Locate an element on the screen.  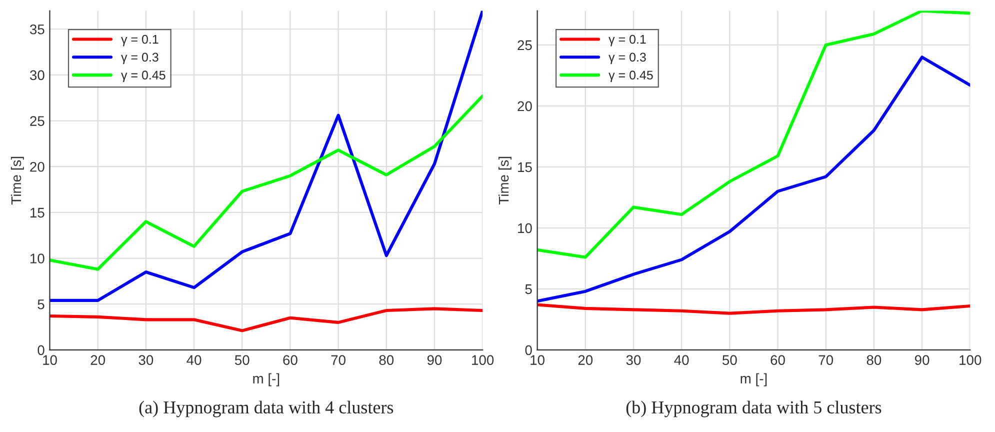
text: (b) Hypnogram data with 5 clusters is located at coordinates (754, 409).